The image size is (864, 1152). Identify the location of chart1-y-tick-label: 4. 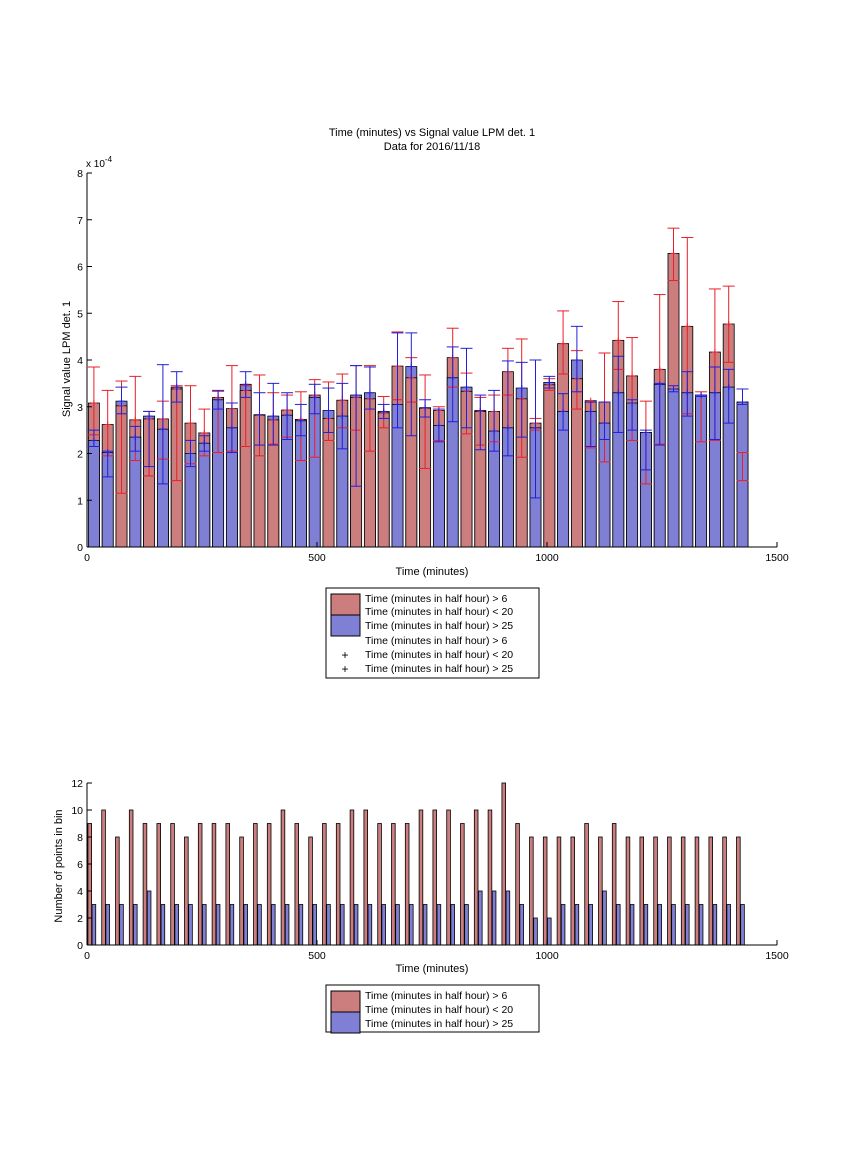
(80, 361).